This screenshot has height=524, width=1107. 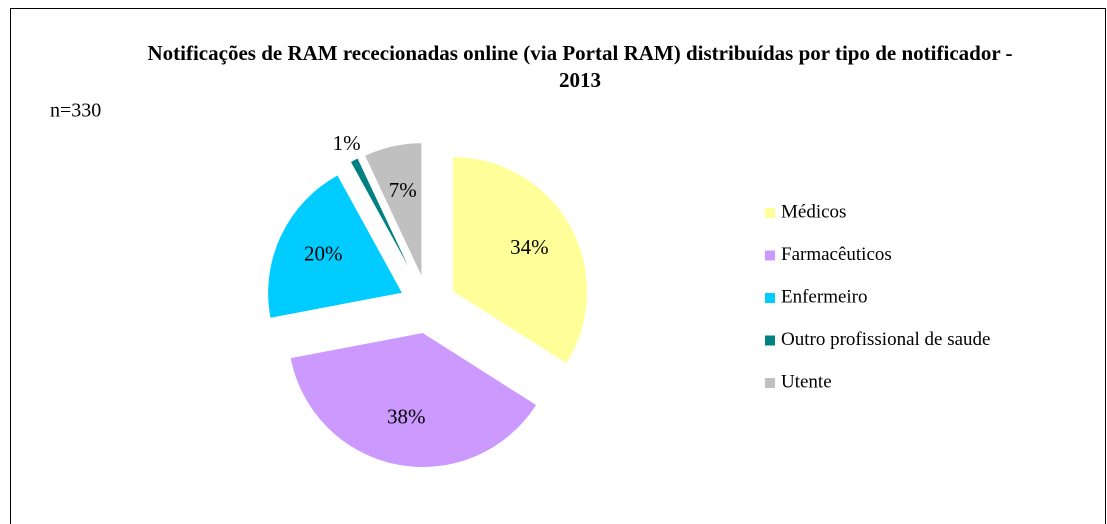 I want to click on data-label: 20%, so click(x=323, y=254).